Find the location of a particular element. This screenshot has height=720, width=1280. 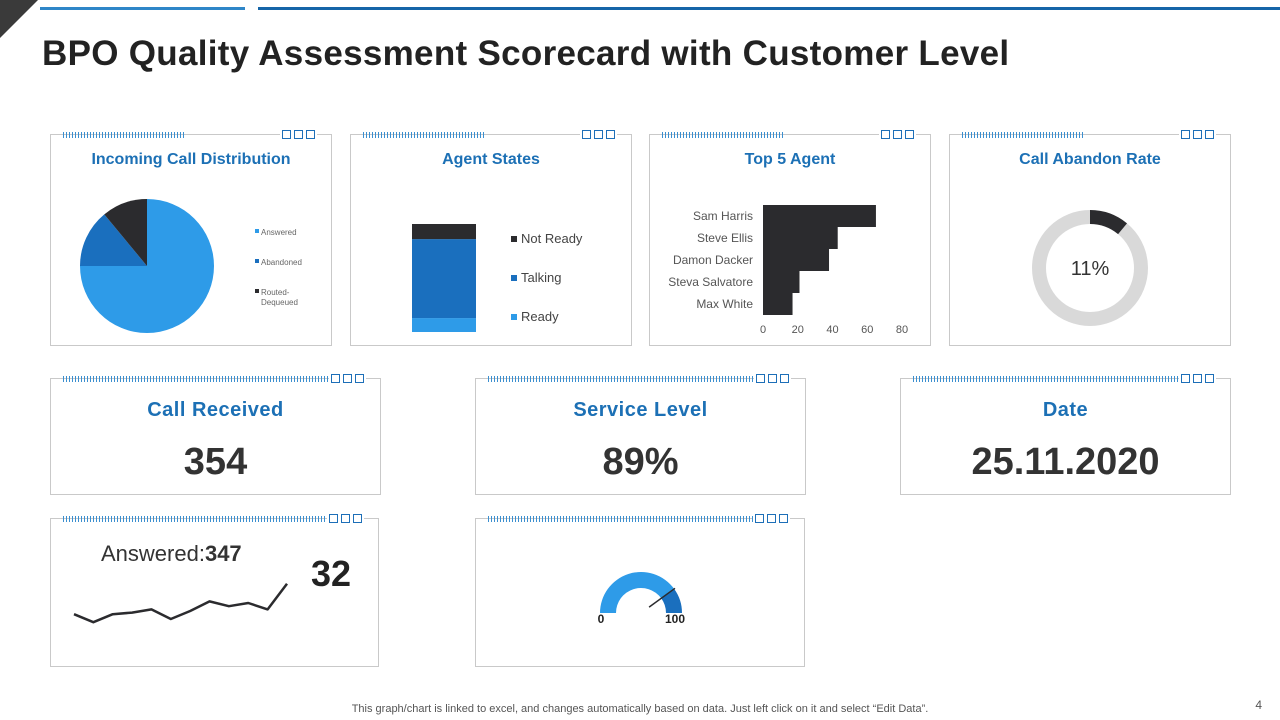

pie-slice-routed-dequeued is located at coordinates (125, 232).